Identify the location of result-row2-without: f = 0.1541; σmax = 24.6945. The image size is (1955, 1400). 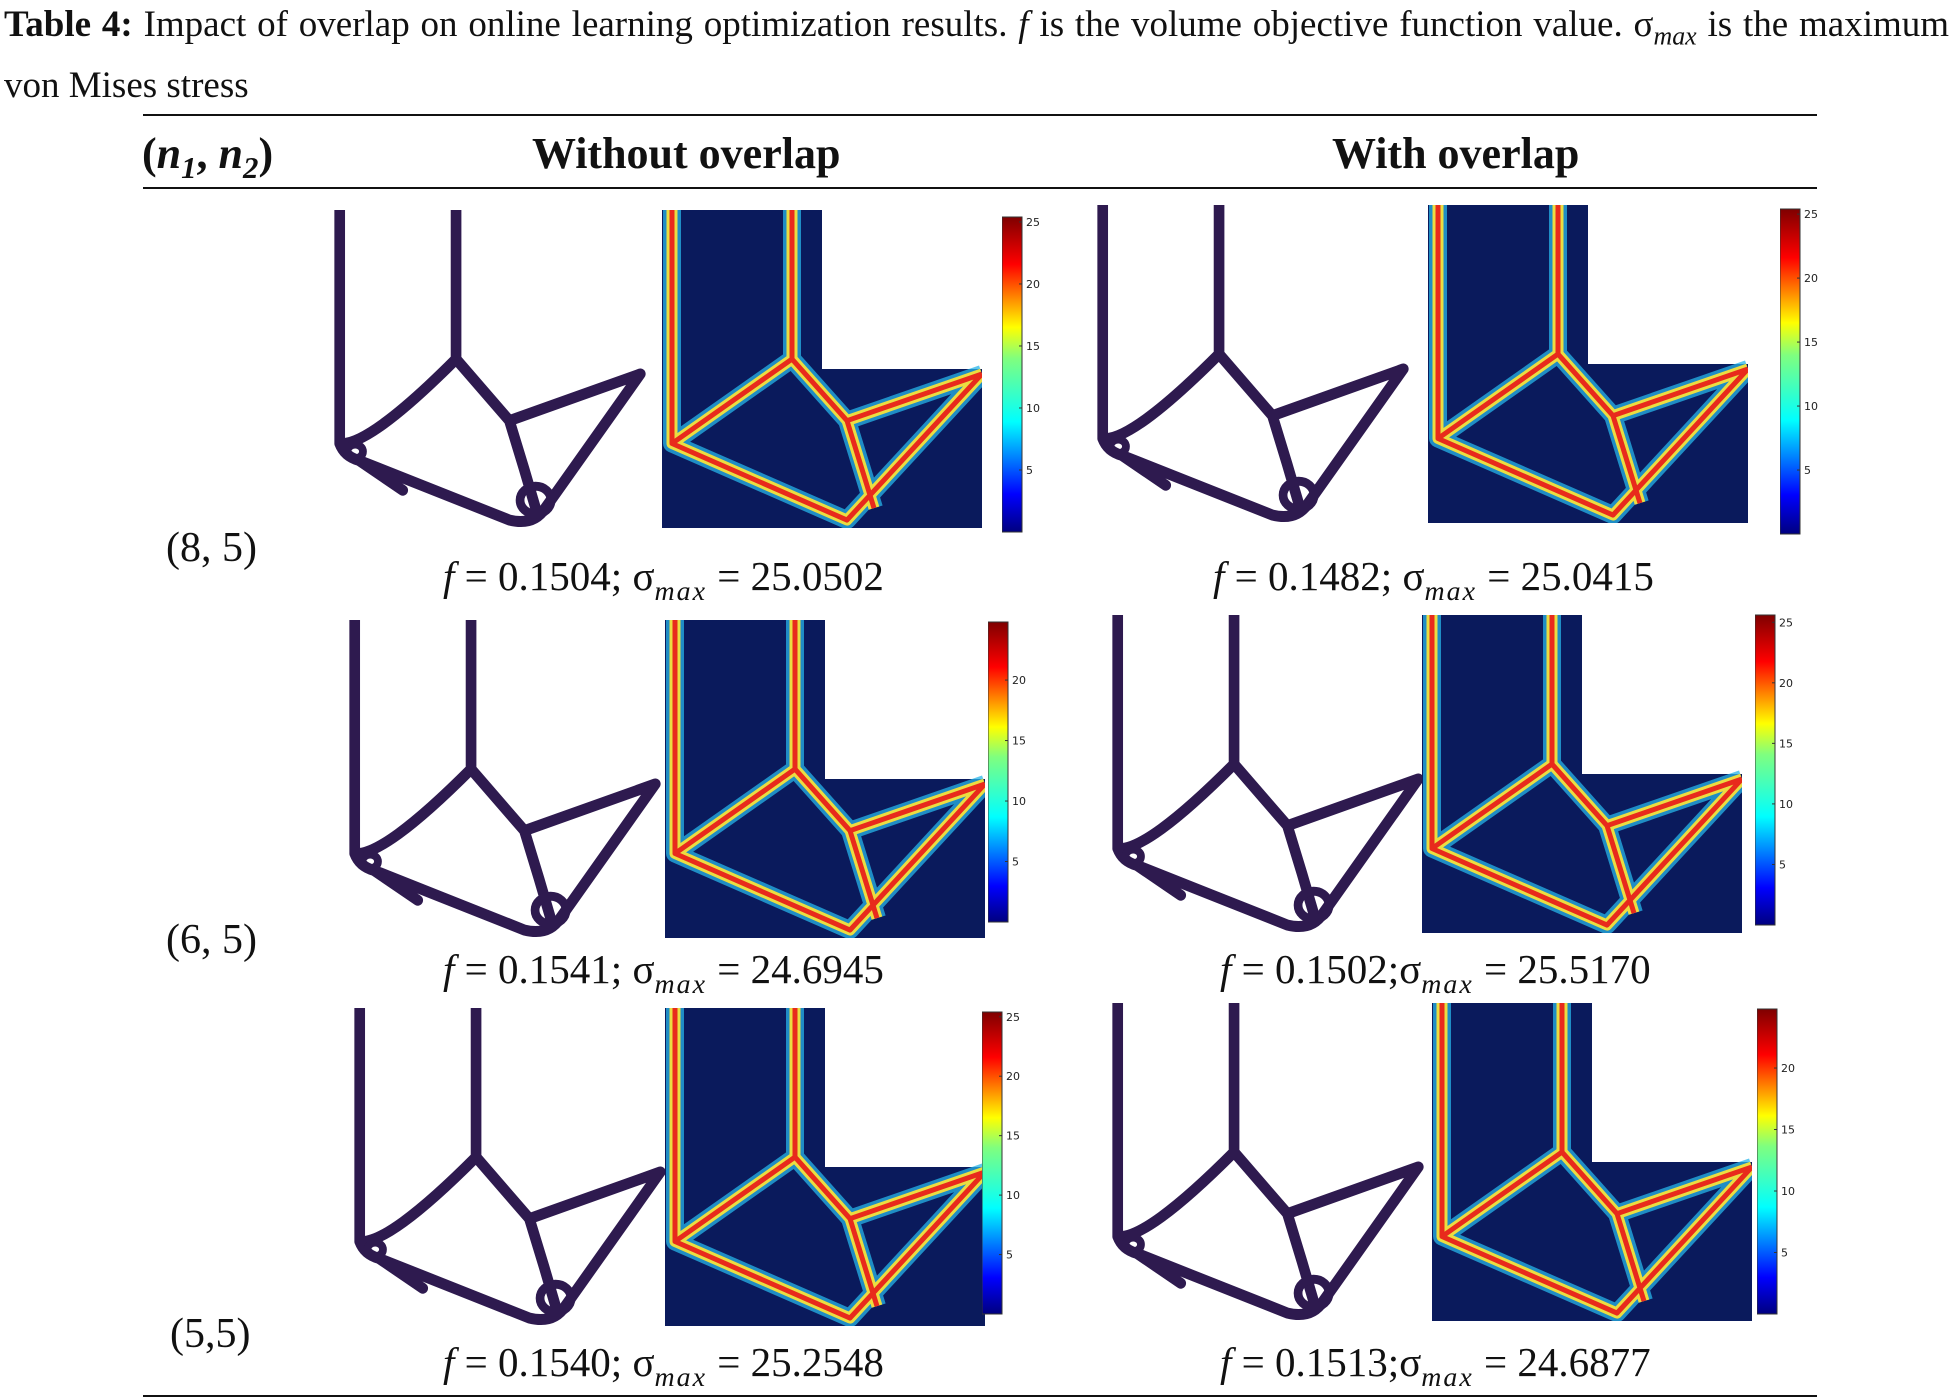
(663, 973).